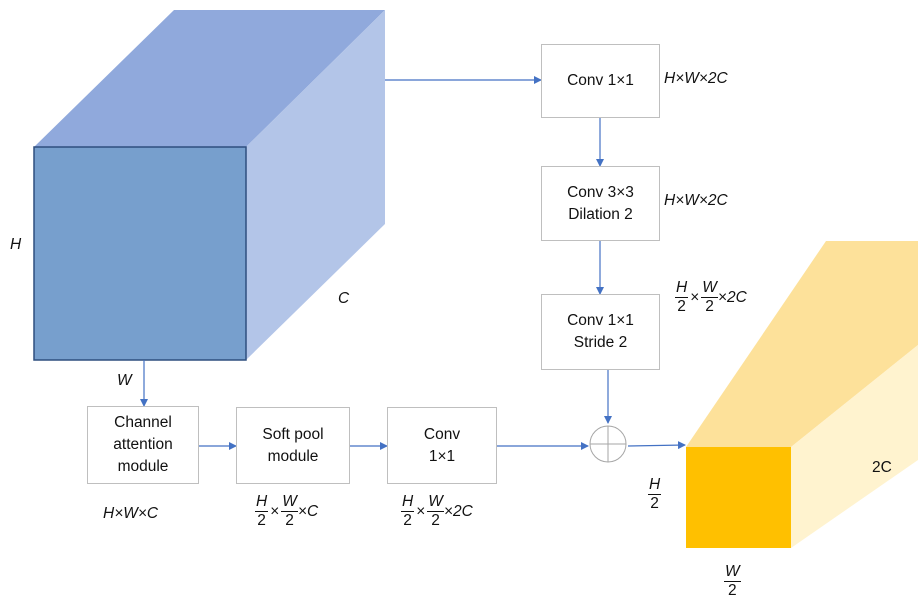  Describe the element at coordinates (656, 445) in the screenshot. I see `arrow-sum-to-output` at that location.